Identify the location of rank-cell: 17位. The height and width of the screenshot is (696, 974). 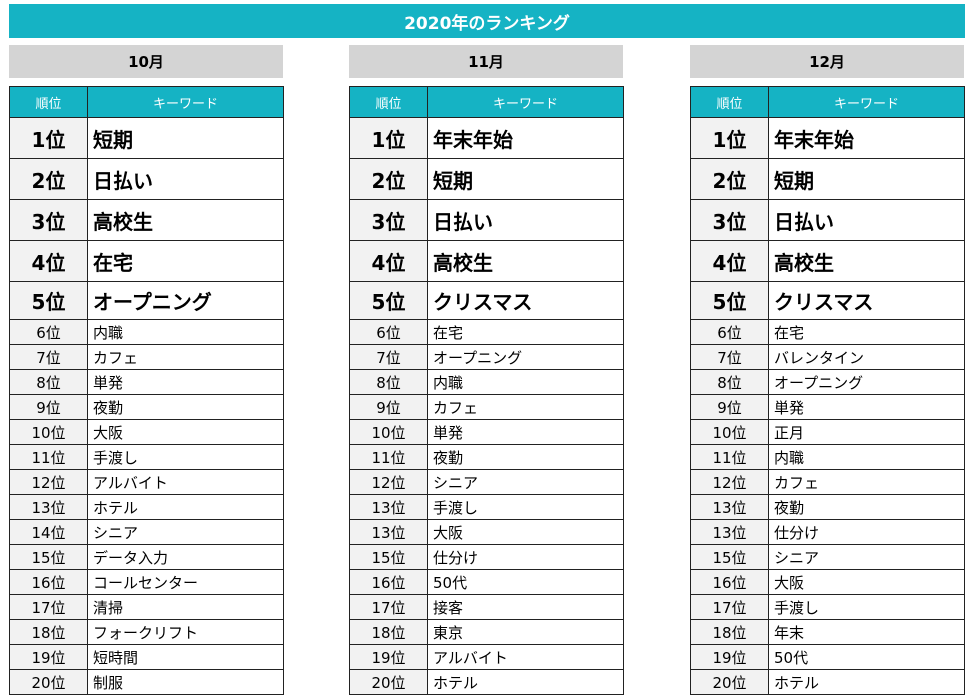
(48, 607).